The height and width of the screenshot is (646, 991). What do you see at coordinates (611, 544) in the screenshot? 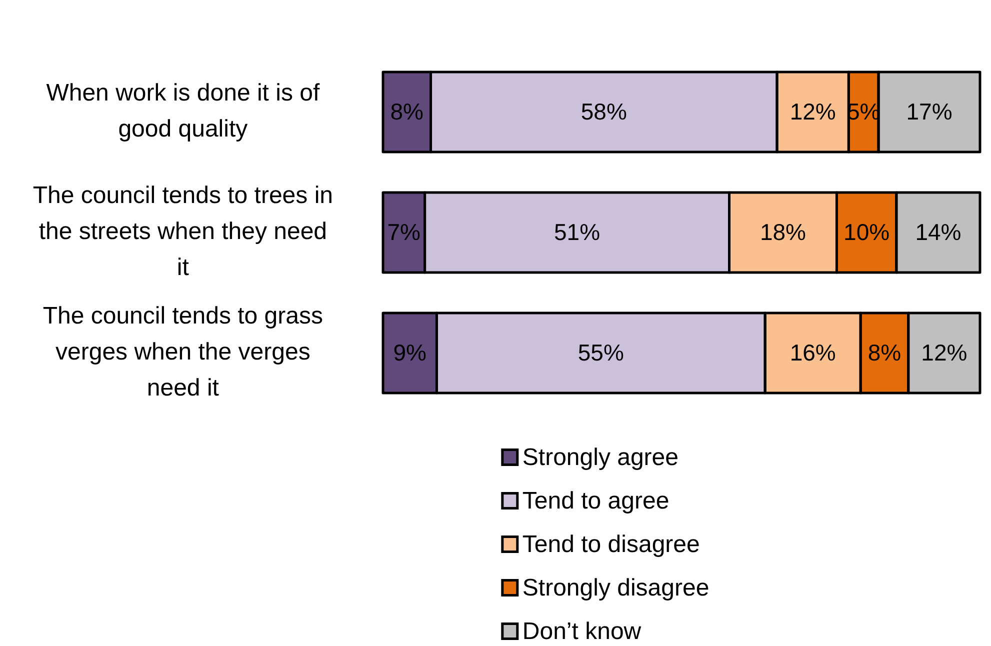
I see `legend-label: Tend to disagree` at bounding box center [611, 544].